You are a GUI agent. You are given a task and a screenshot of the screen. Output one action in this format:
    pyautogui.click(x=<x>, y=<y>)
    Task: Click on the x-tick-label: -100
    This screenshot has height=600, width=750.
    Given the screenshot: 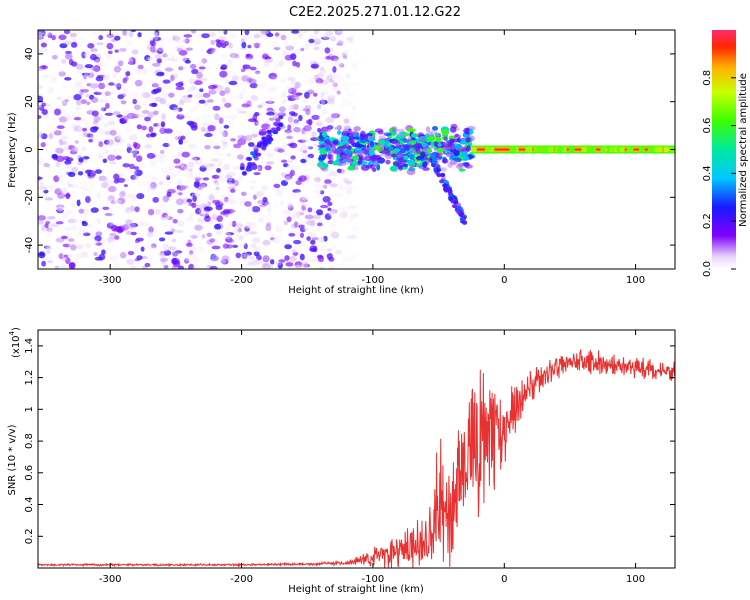 What is the action you would take?
    pyautogui.click(x=373, y=579)
    